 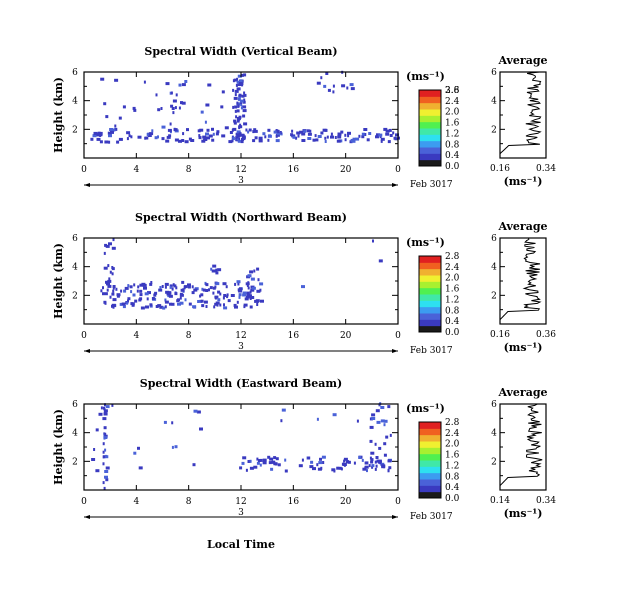 What do you see at coordinates (494, 239) in the screenshot?
I see `profile-y-tick-label: 6` at bounding box center [494, 239].